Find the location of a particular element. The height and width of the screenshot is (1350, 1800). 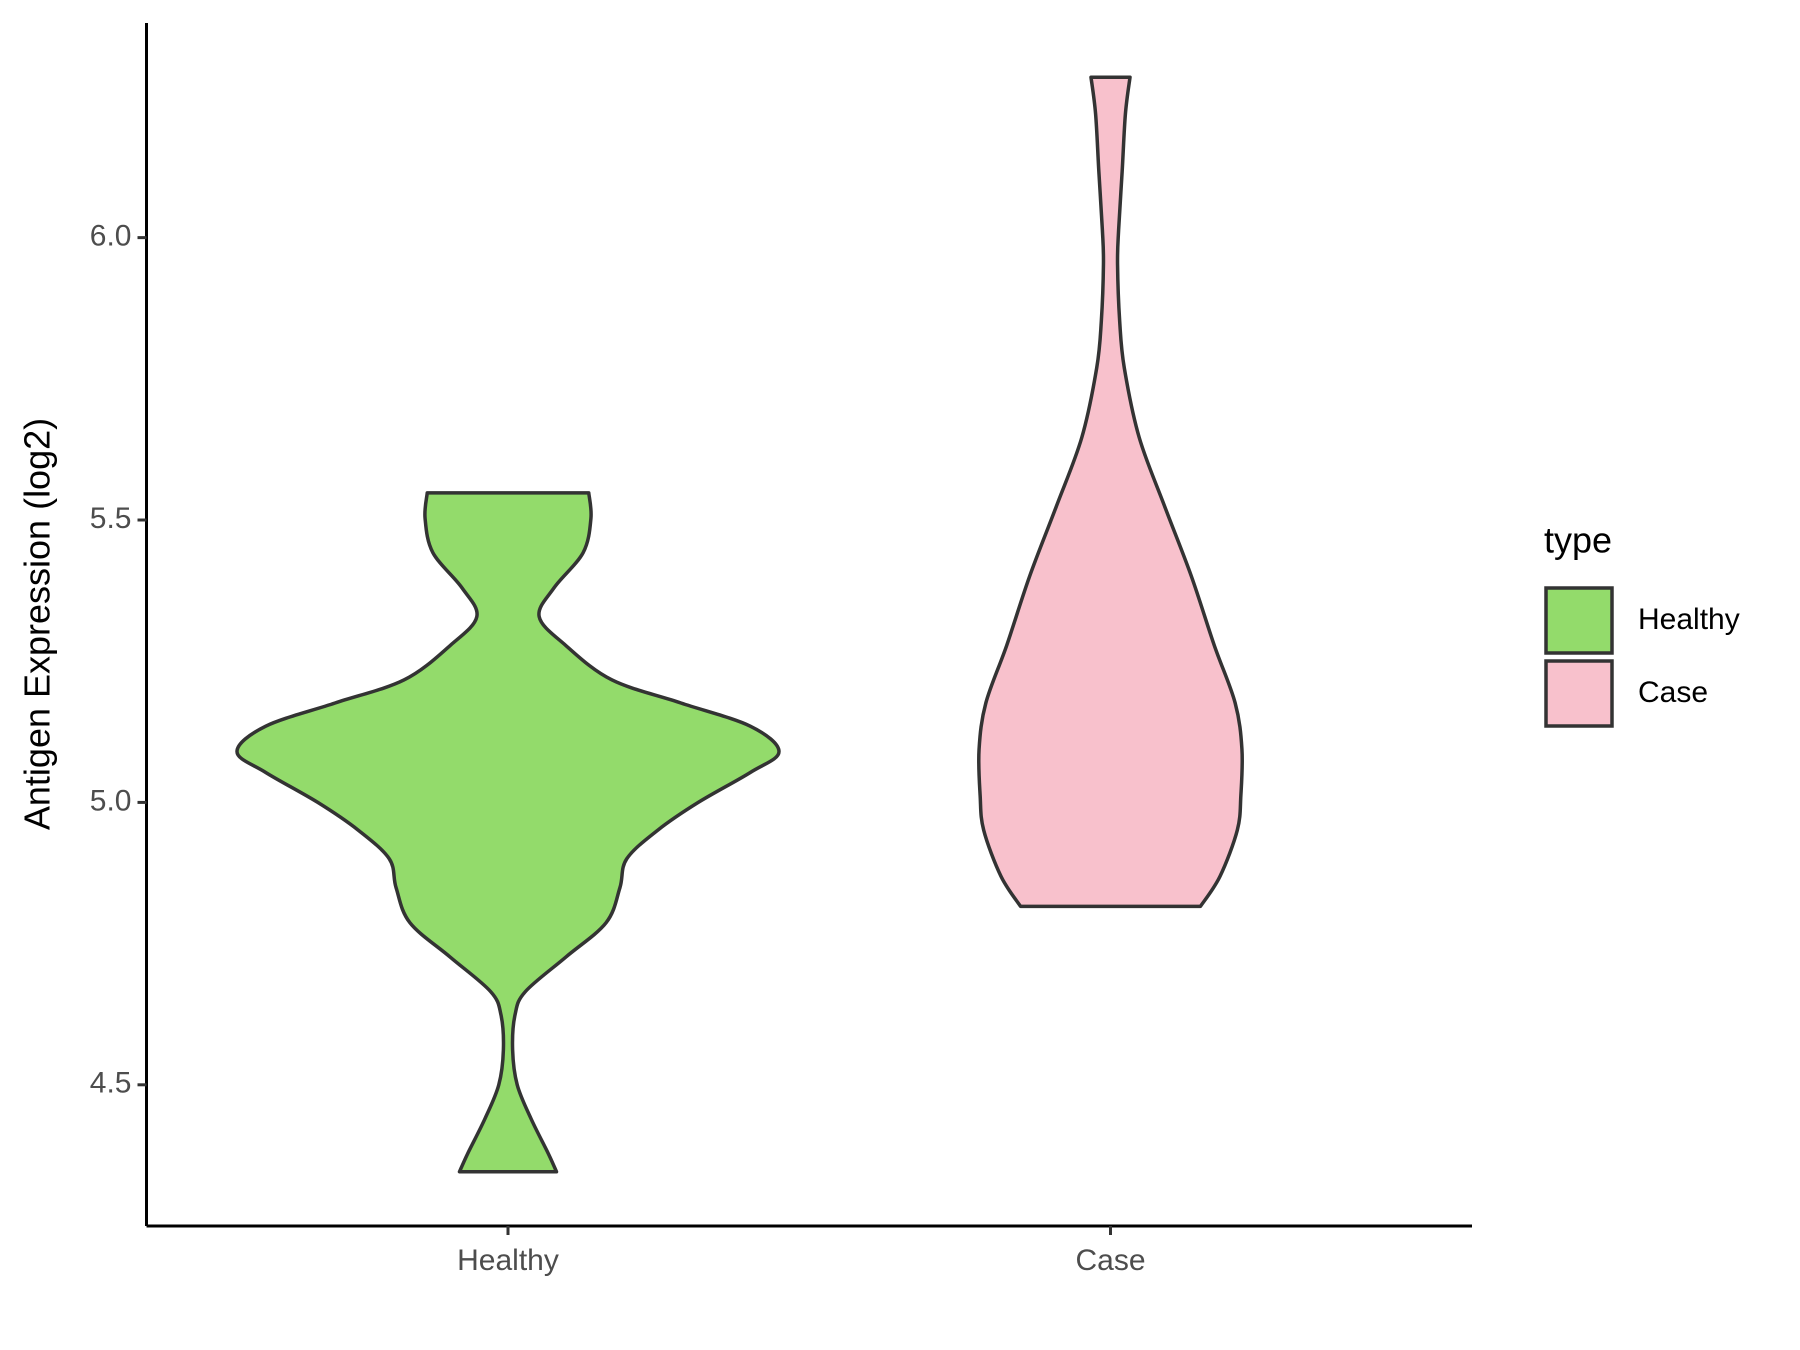

legend-label: Case is located at coordinates (1673, 692).